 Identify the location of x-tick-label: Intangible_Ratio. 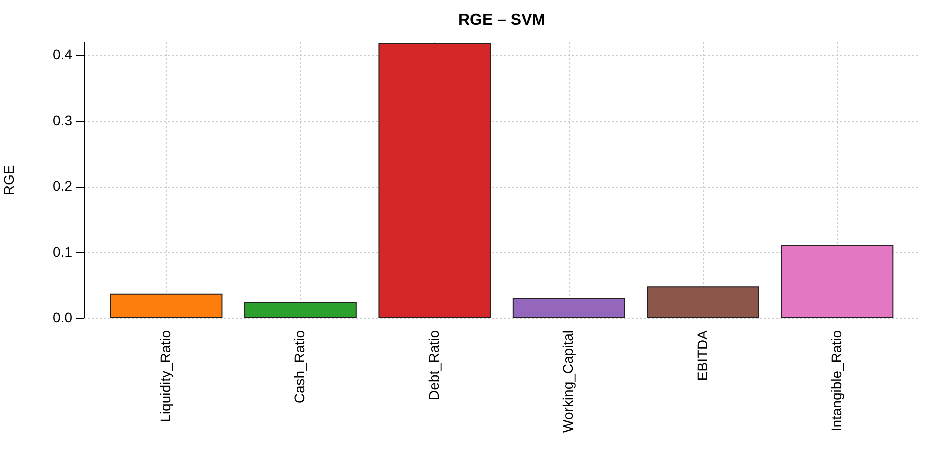
(836, 381).